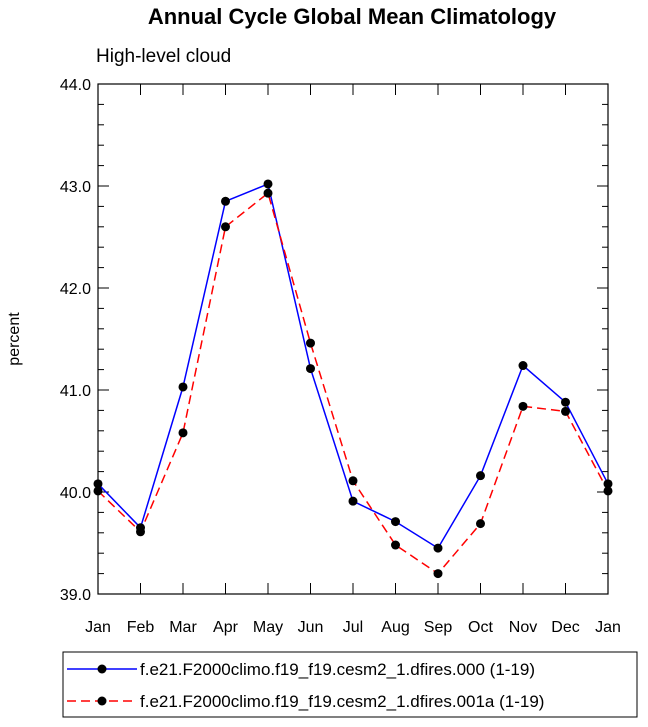  I want to click on y-tick-label: 42.0, so click(75, 289).